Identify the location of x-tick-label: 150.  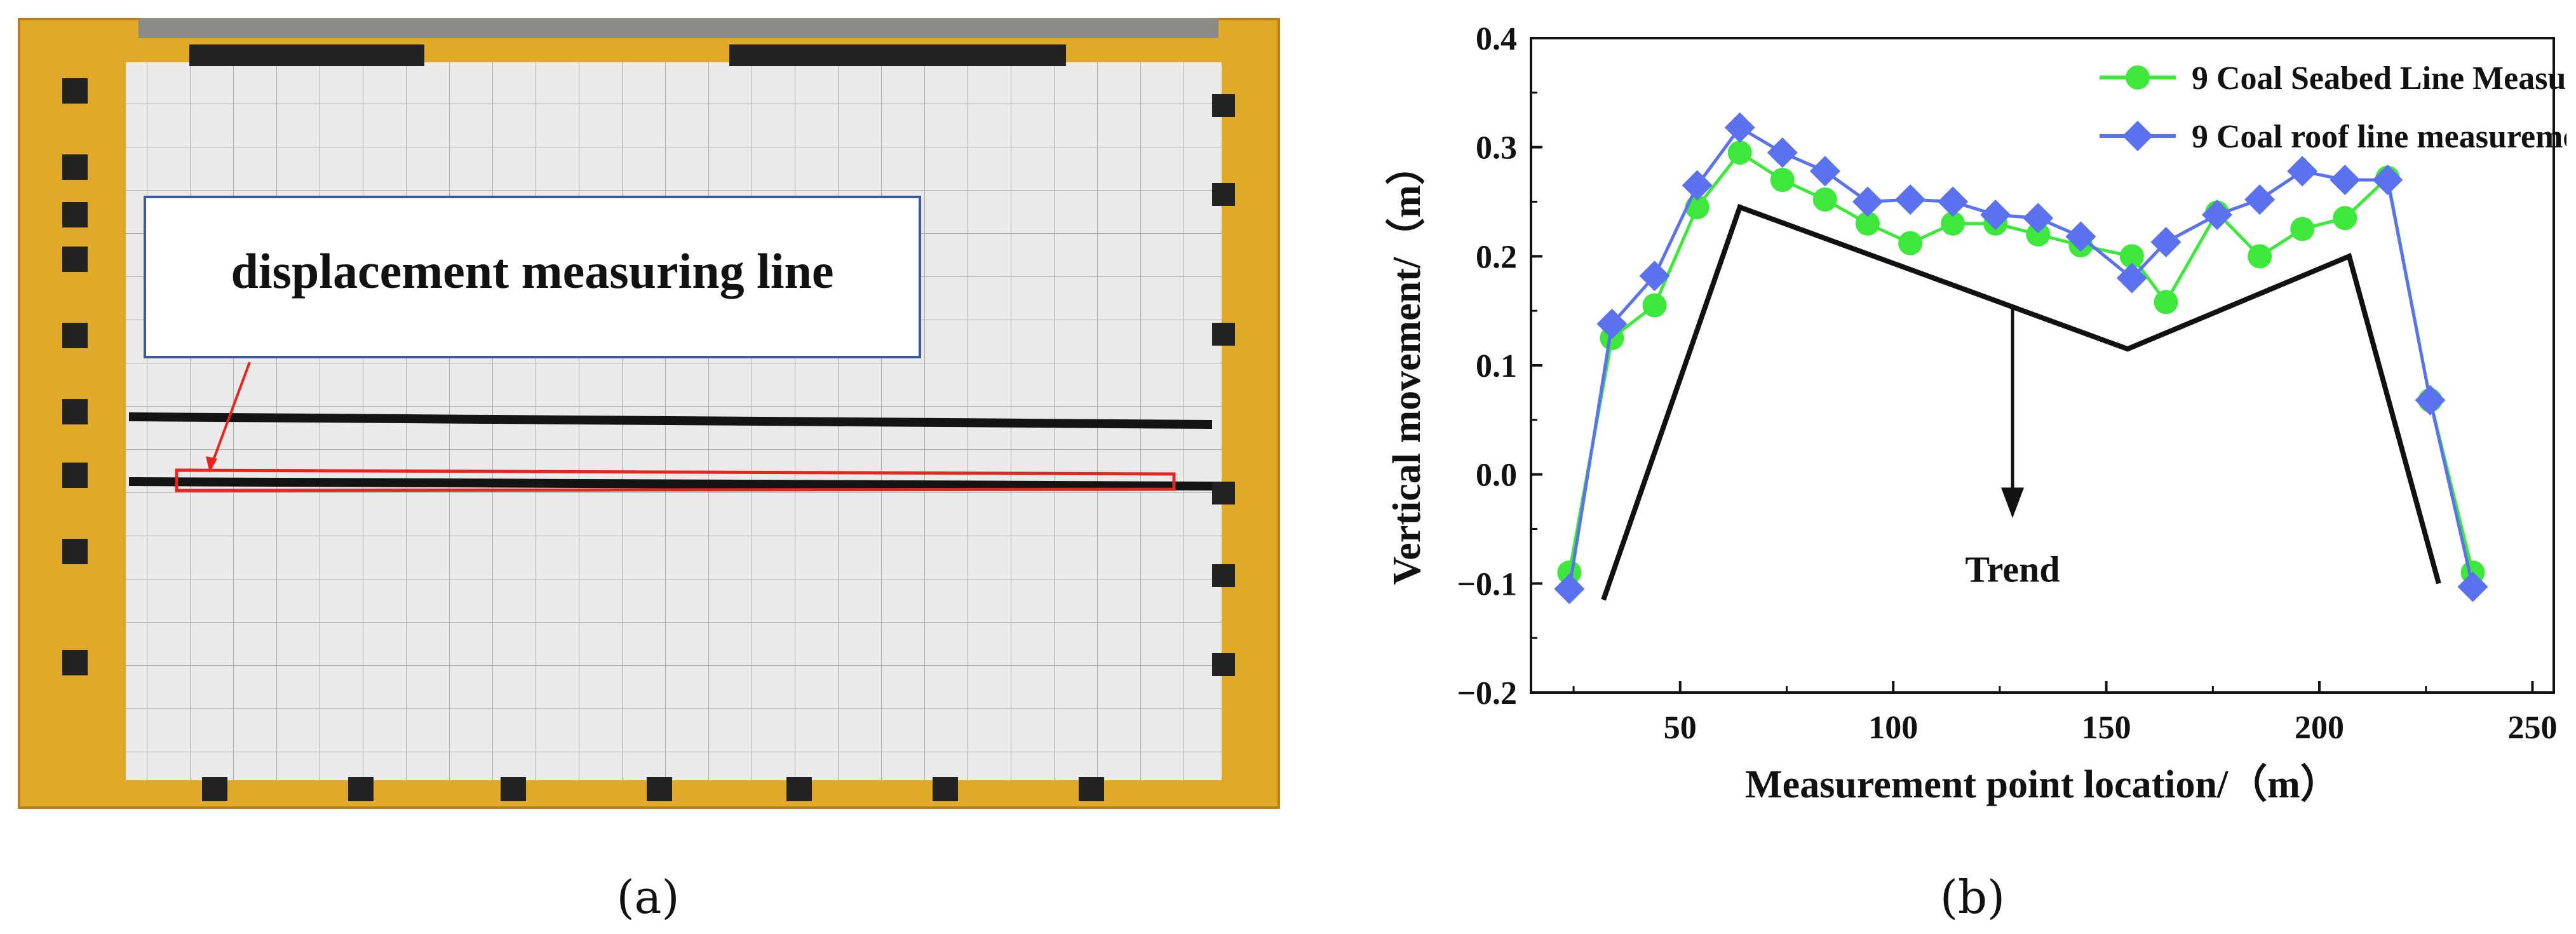
(2106, 728).